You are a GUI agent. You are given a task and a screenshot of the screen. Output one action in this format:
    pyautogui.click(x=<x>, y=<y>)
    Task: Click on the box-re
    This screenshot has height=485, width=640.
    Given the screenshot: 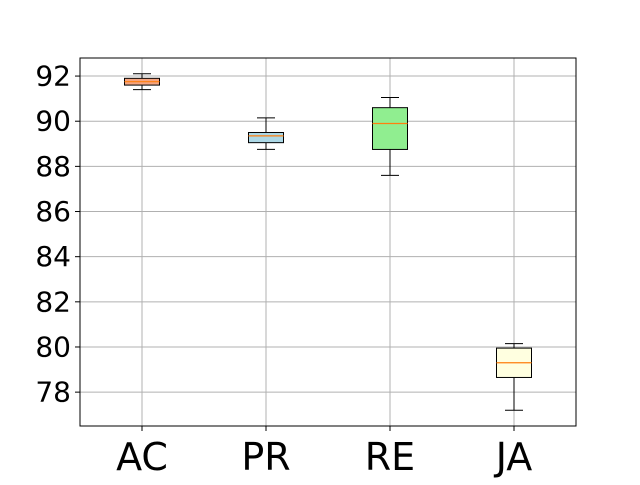 What is the action you would take?
    pyautogui.click(x=390, y=136)
    